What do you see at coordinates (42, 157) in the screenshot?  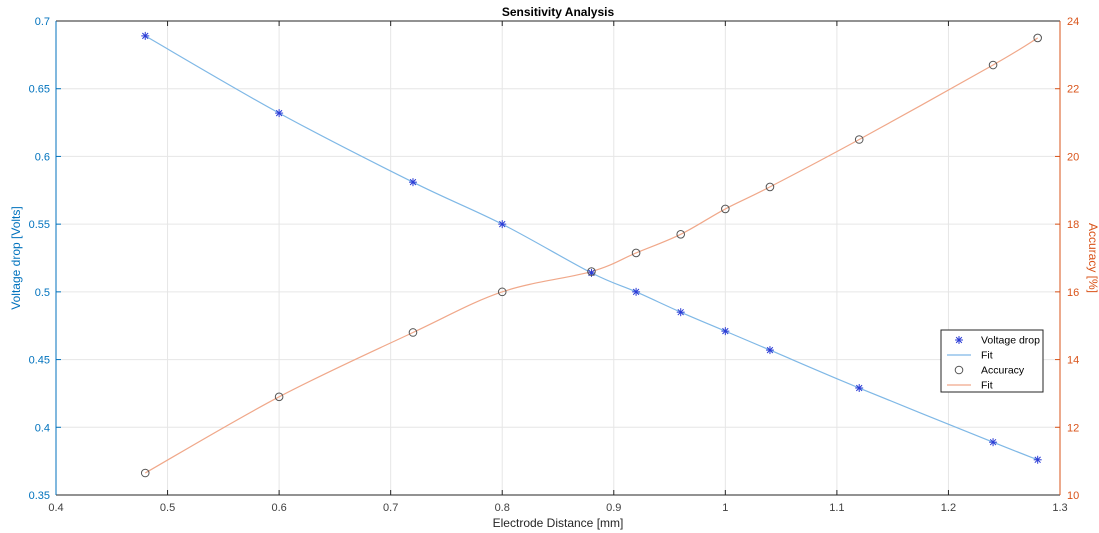 I see `y-tick-label: 0.6` at bounding box center [42, 157].